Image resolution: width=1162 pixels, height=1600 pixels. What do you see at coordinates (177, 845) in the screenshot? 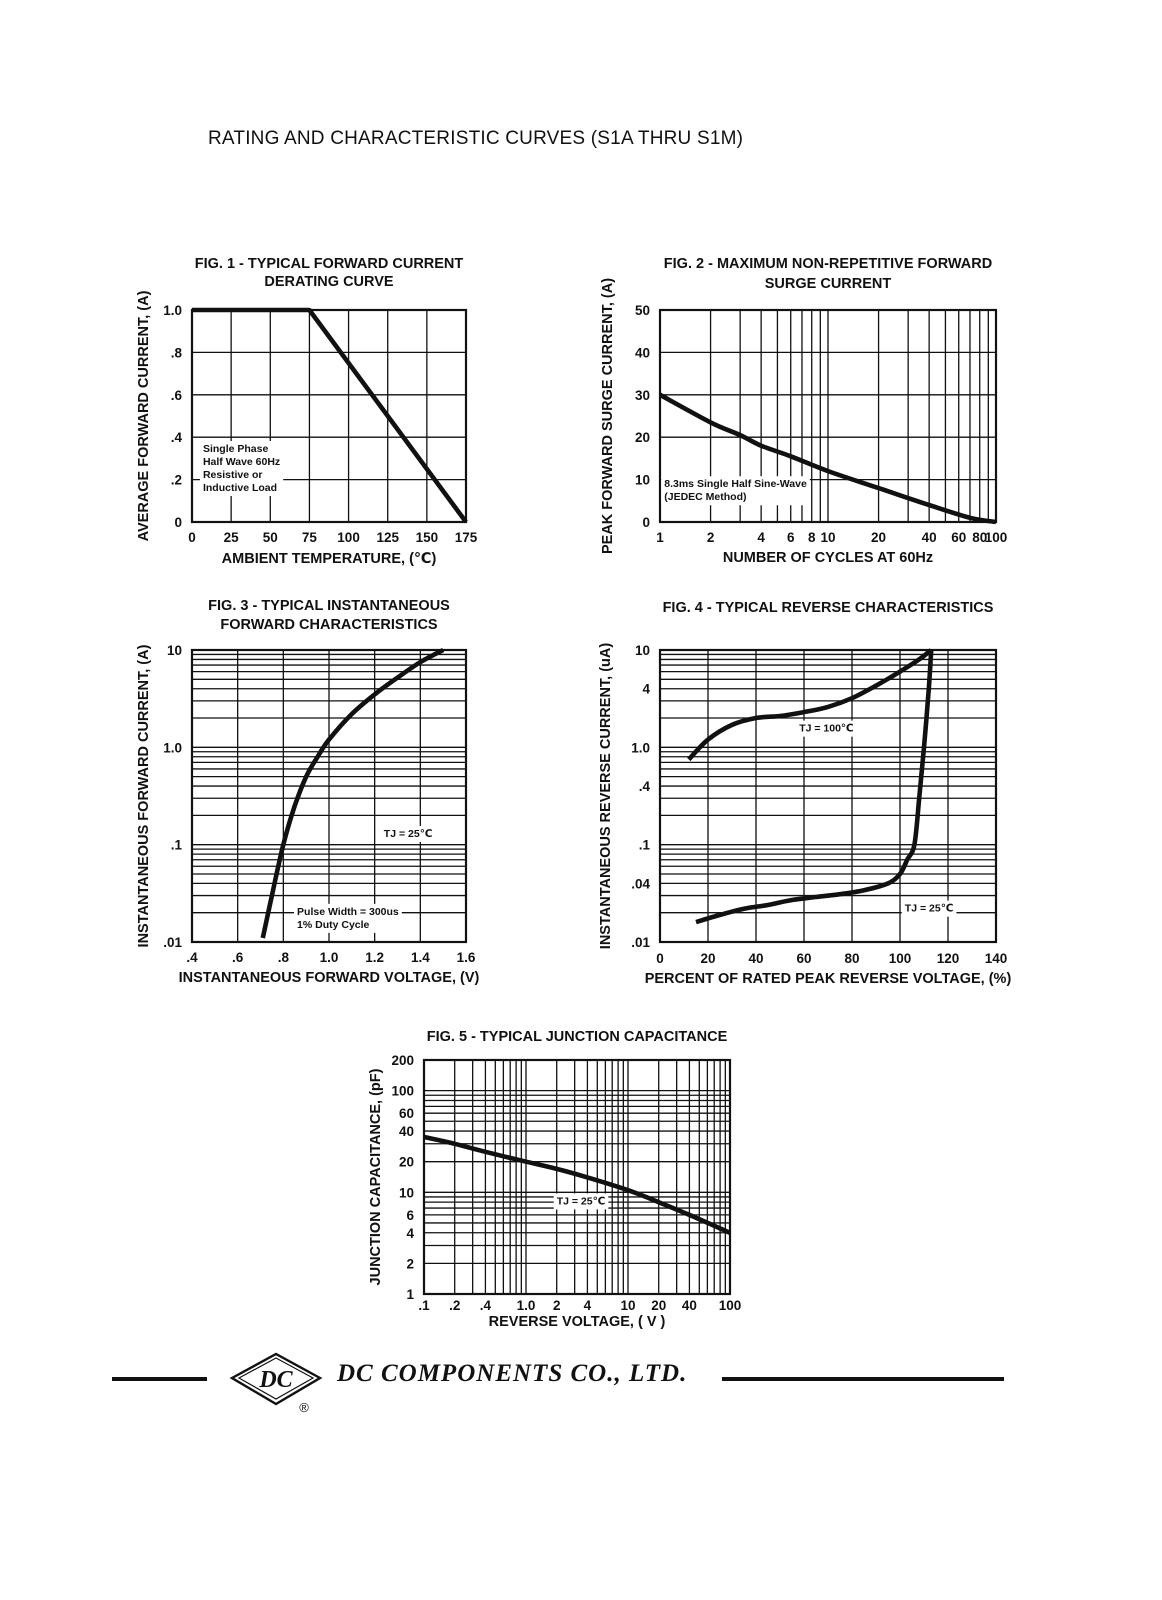
I see `fig3-ytick-label: .1` at bounding box center [177, 845].